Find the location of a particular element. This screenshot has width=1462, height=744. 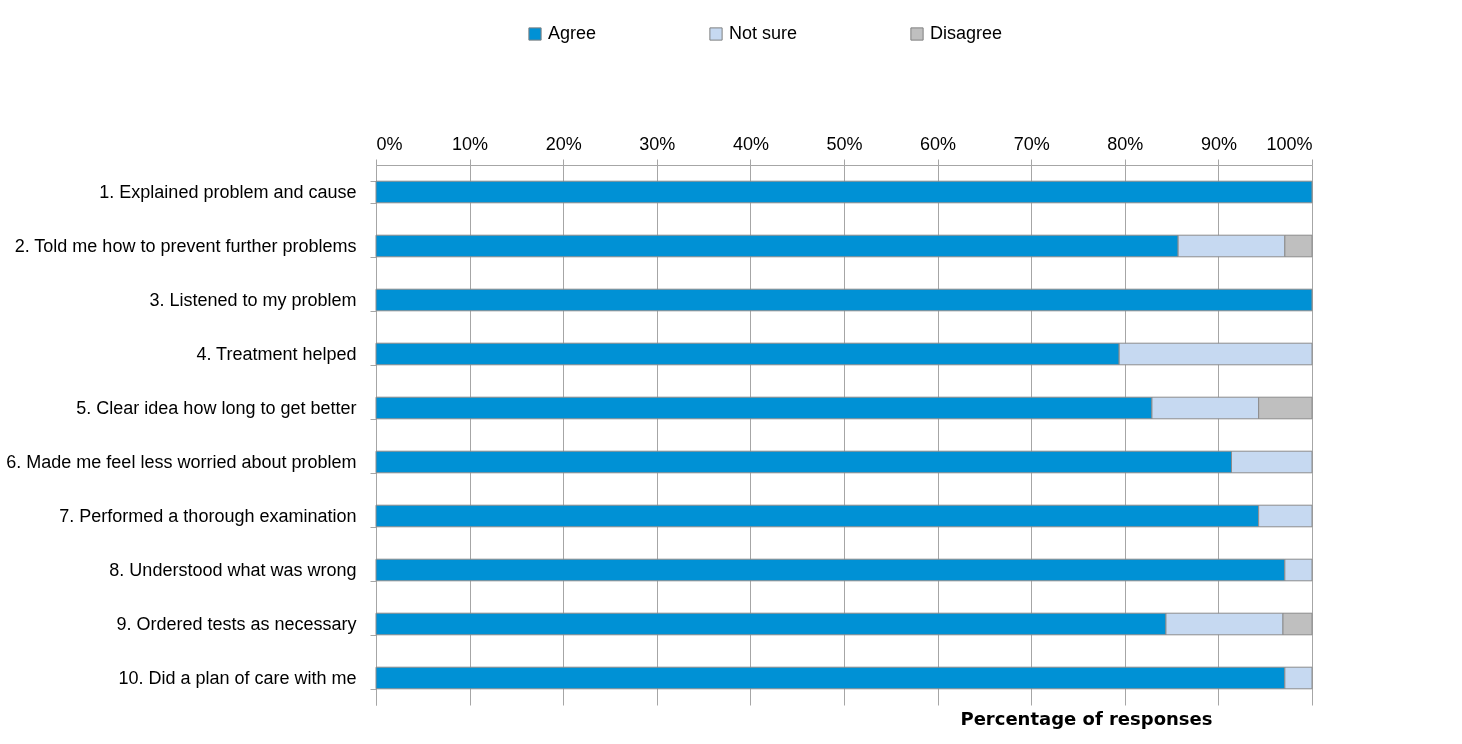

y-tick-label: 10. Did a plan of care with me is located at coordinates (237, 677).